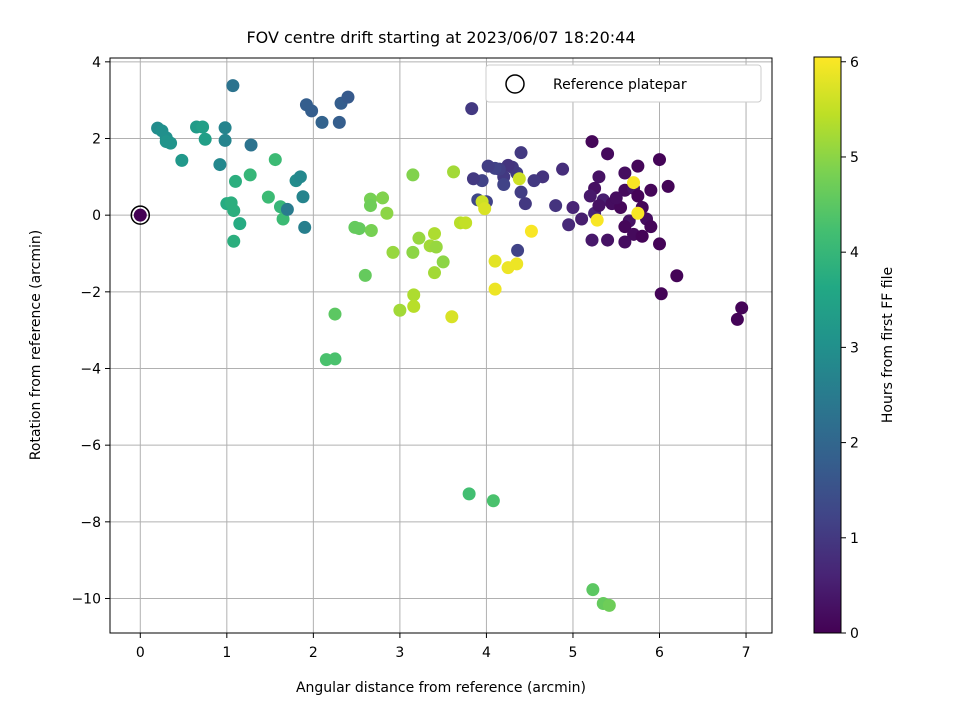 This screenshot has height=720, width=960. What do you see at coordinates (96, 63) in the screenshot?
I see `y-tick-label: 4` at bounding box center [96, 63].